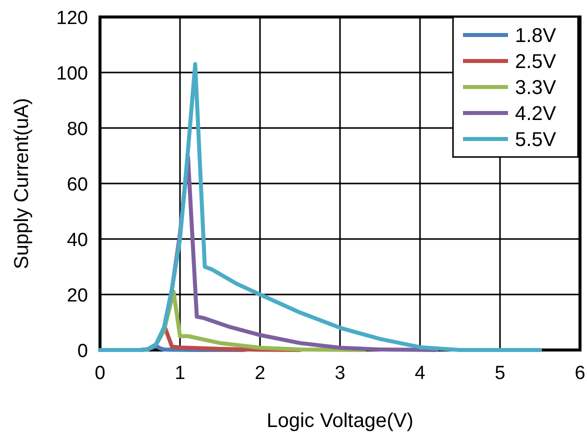  Describe the element at coordinates (22, 184) in the screenshot. I see `y-axis-title: Supply Current(uA)` at that location.